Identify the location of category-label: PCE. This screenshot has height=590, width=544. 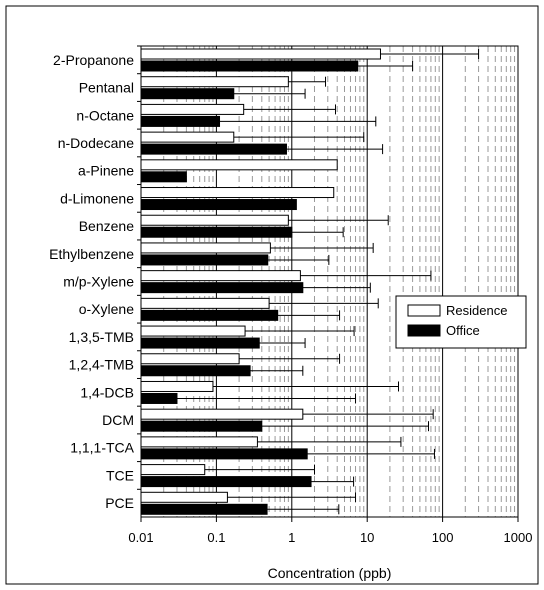
(119, 503).